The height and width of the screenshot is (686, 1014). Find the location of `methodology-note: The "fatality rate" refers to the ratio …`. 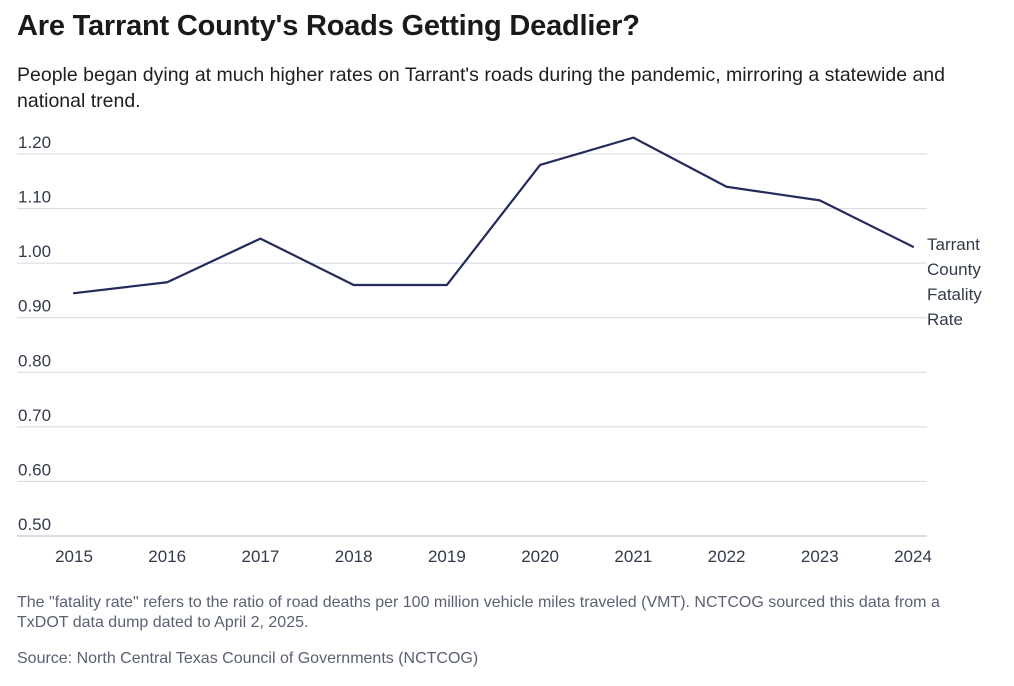

methodology-note: The "fatality rate" refers to the ratio … is located at coordinates (478, 612).